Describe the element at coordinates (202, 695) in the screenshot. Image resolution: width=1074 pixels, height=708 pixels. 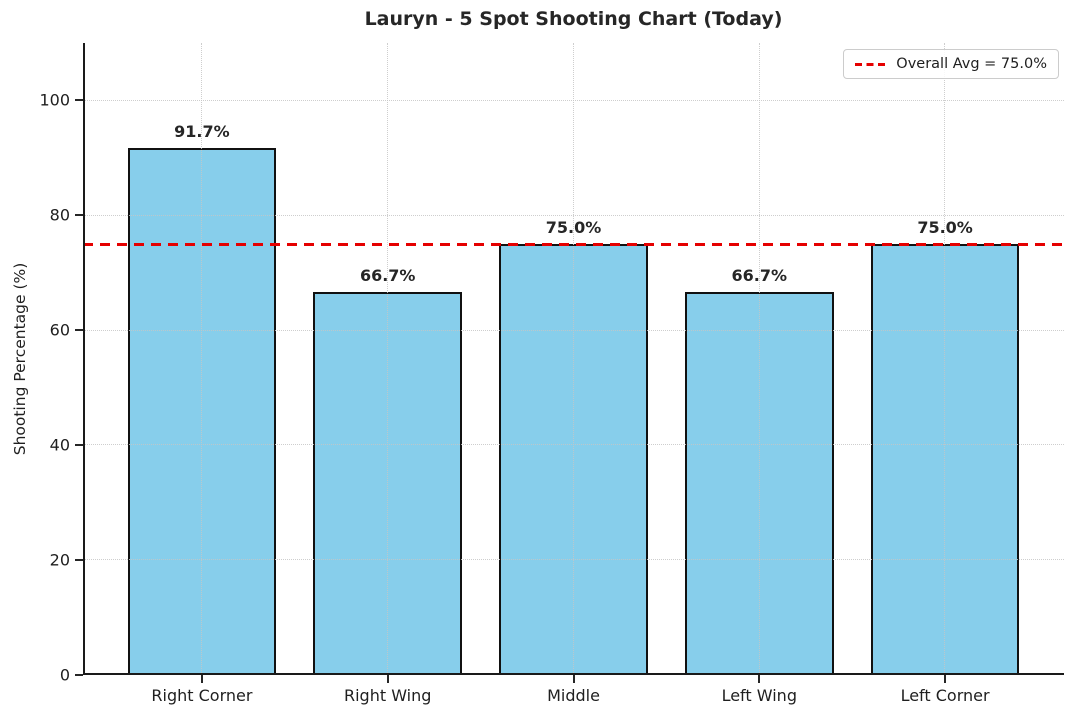
I see `x-tick-label: Right Corner` at that location.